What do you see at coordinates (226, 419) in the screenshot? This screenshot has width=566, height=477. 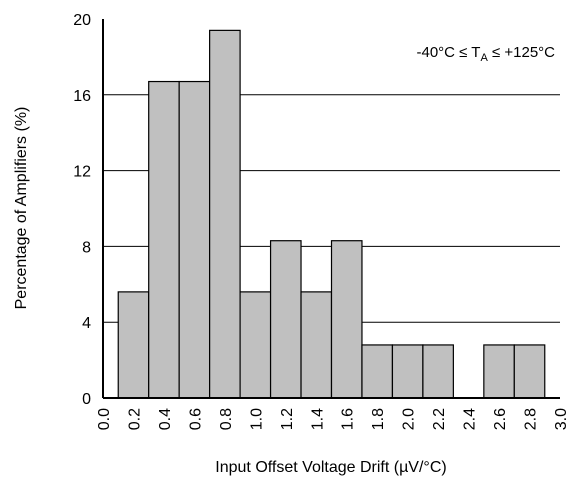 I see `x-tick-label: 0.8` at bounding box center [226, 419].